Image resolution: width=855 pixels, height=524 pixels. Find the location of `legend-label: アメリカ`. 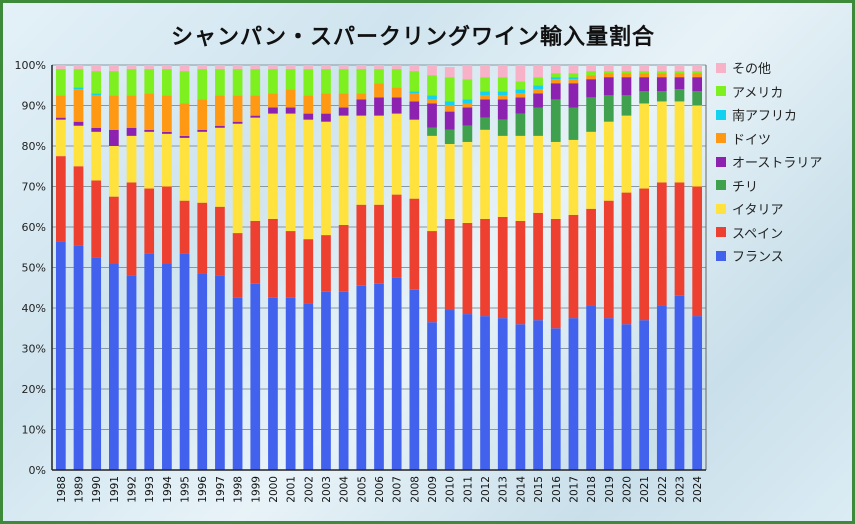

legend-label: アメリカ is located at coordinates (758, 93).